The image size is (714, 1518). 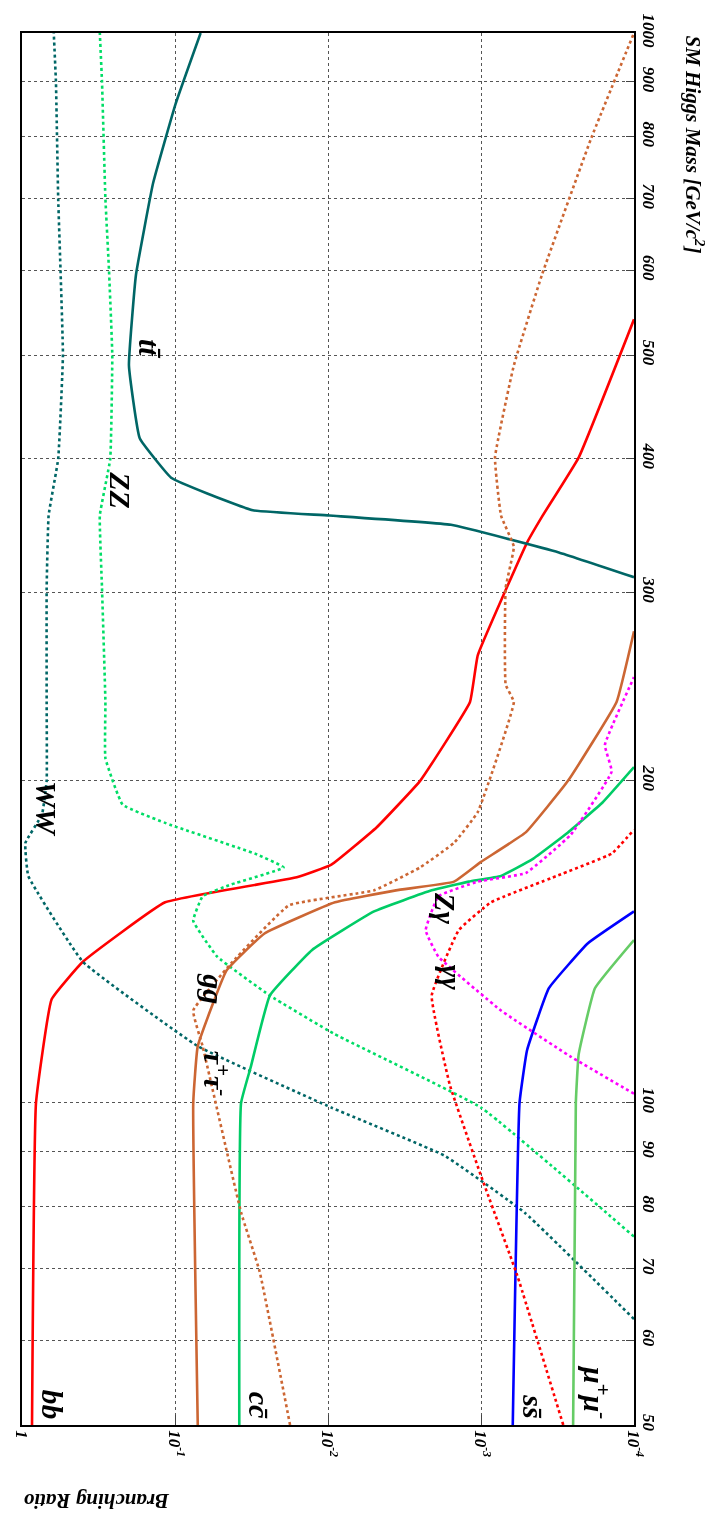 I want to click on y-tick-label: 600, so click(x=648, y=268).